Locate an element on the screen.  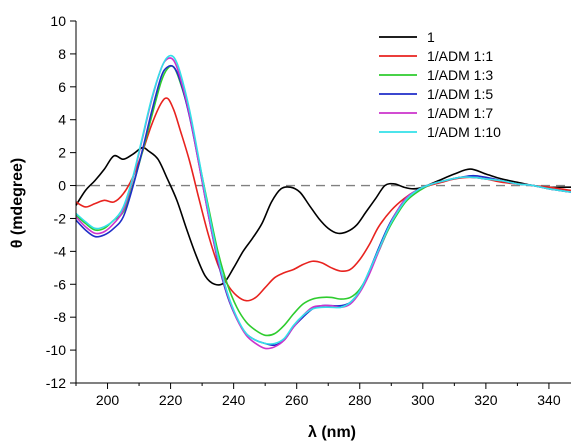
y-tick-label: 6 is located at coordinates (62, 87).